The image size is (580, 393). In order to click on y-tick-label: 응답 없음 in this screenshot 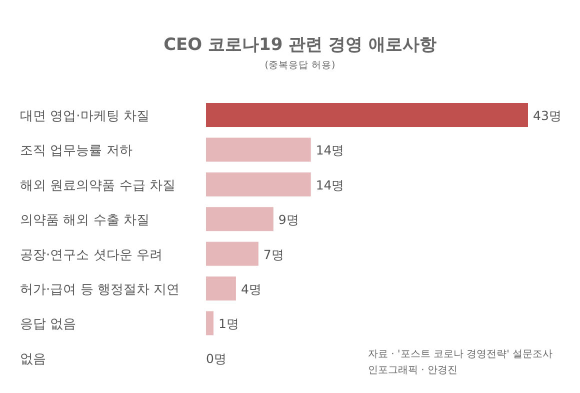, I will do `click(48, 324)`.